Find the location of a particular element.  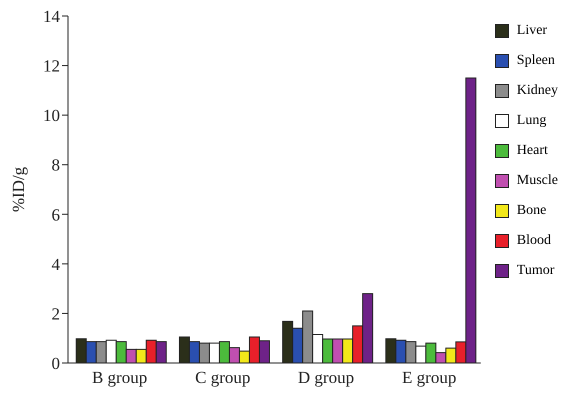

y-tick-label: 12 is located at coordinates (51, 66).